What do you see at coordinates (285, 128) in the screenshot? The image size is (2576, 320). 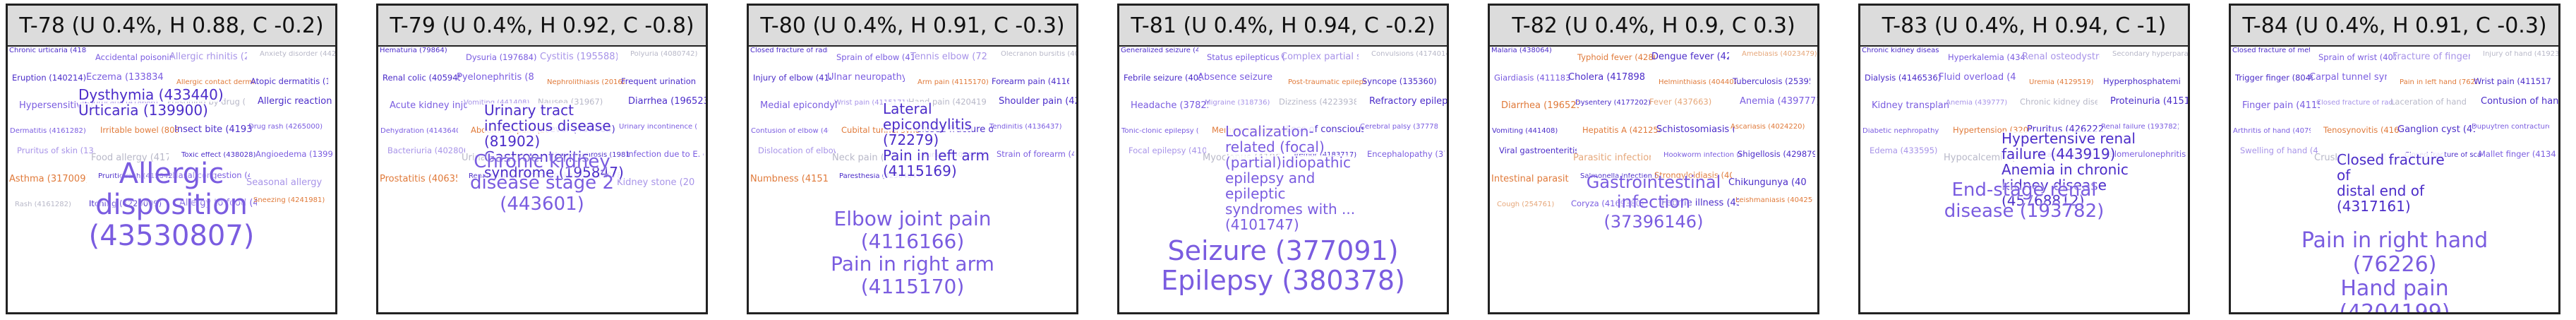 I see `cloud-word-small: Drug rash (4265000)` at bounding box center [285, 128].